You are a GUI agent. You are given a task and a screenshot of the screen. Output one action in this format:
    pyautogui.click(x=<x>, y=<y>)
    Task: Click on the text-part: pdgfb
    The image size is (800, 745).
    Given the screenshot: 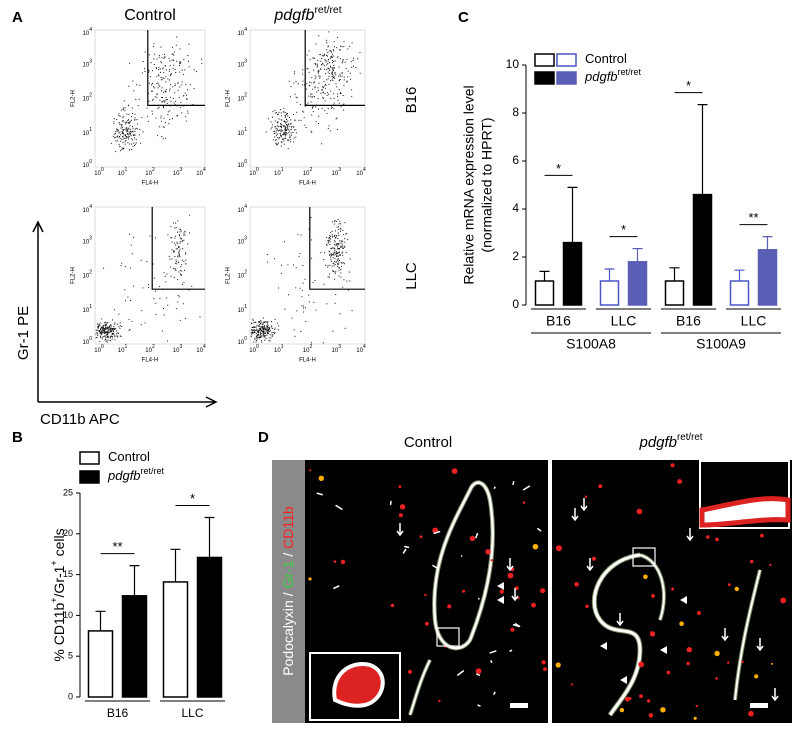 What is the action you would take?
    pyautogui.click(x=657, y=442)
    